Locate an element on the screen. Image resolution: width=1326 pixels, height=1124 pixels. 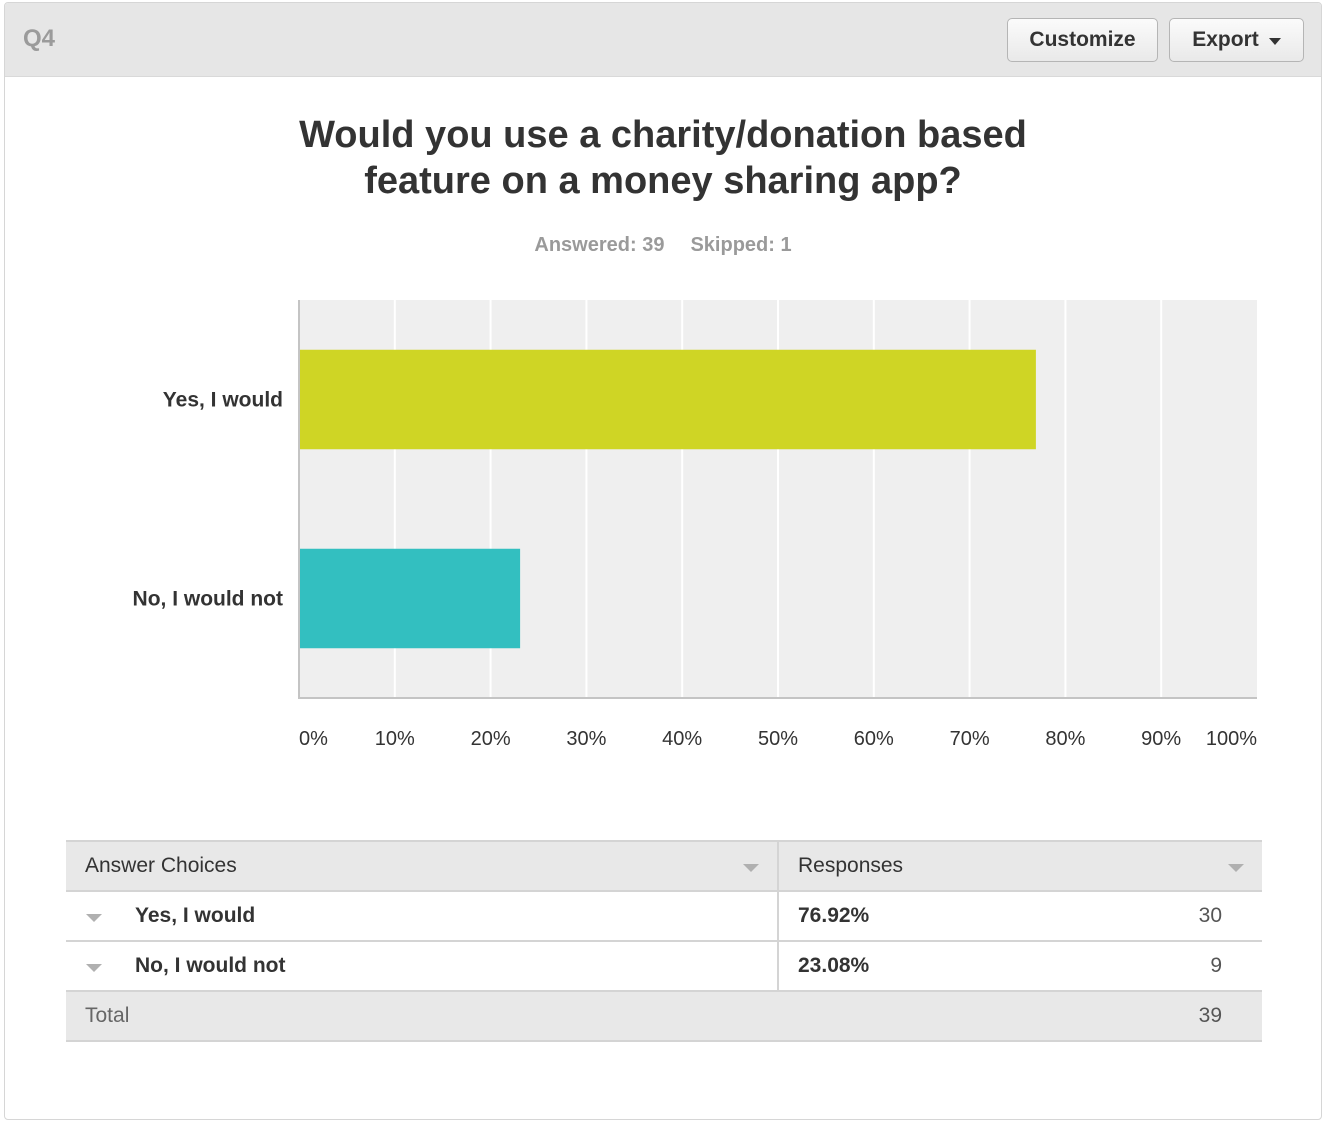
responses-header: Responses is located at coordinates (1020, 866).